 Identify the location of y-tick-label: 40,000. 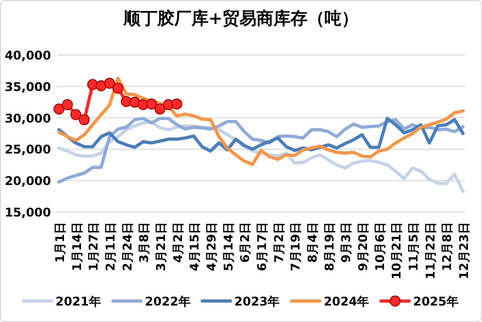
(27, 55).